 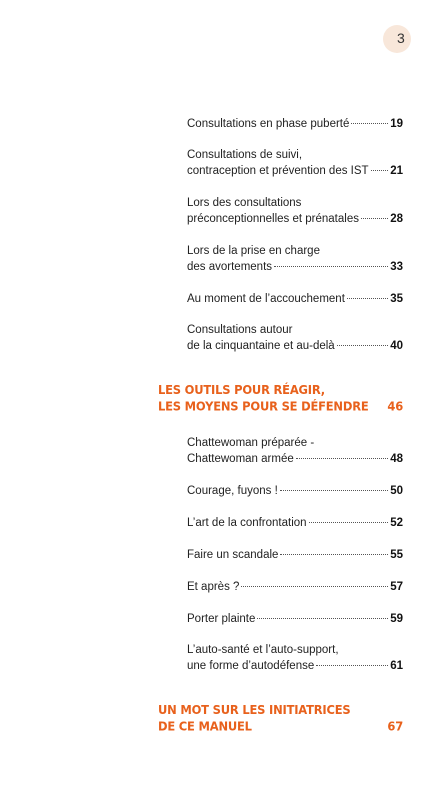 I want to click on toc-entry-puberte: Consultations en phase puberté 19, so click(x=295, y=124).